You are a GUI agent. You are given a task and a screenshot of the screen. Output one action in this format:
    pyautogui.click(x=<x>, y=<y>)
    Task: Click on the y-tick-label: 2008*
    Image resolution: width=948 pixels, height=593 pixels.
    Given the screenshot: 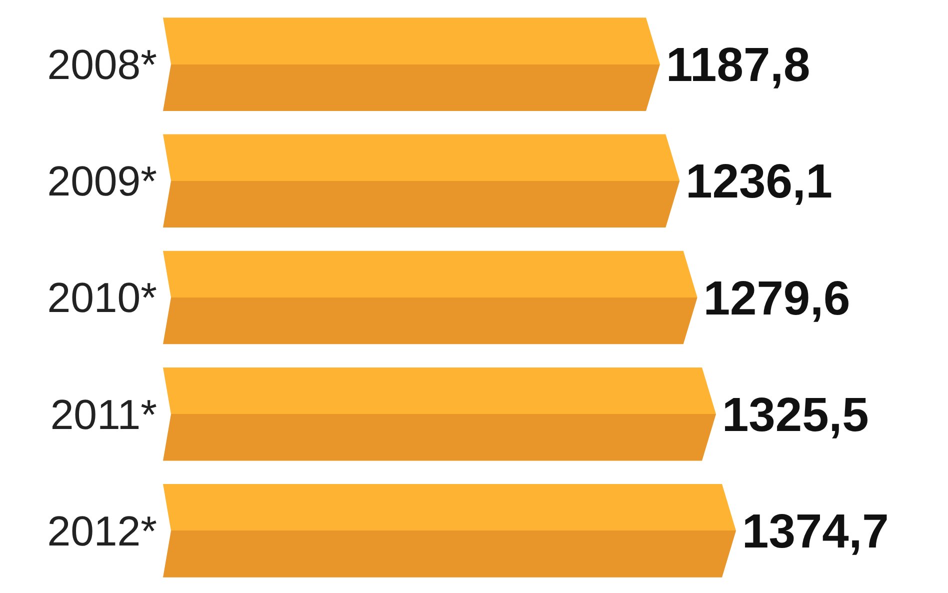 What is the action you would take?
    pyautogui.click(x=102, y=64)
    